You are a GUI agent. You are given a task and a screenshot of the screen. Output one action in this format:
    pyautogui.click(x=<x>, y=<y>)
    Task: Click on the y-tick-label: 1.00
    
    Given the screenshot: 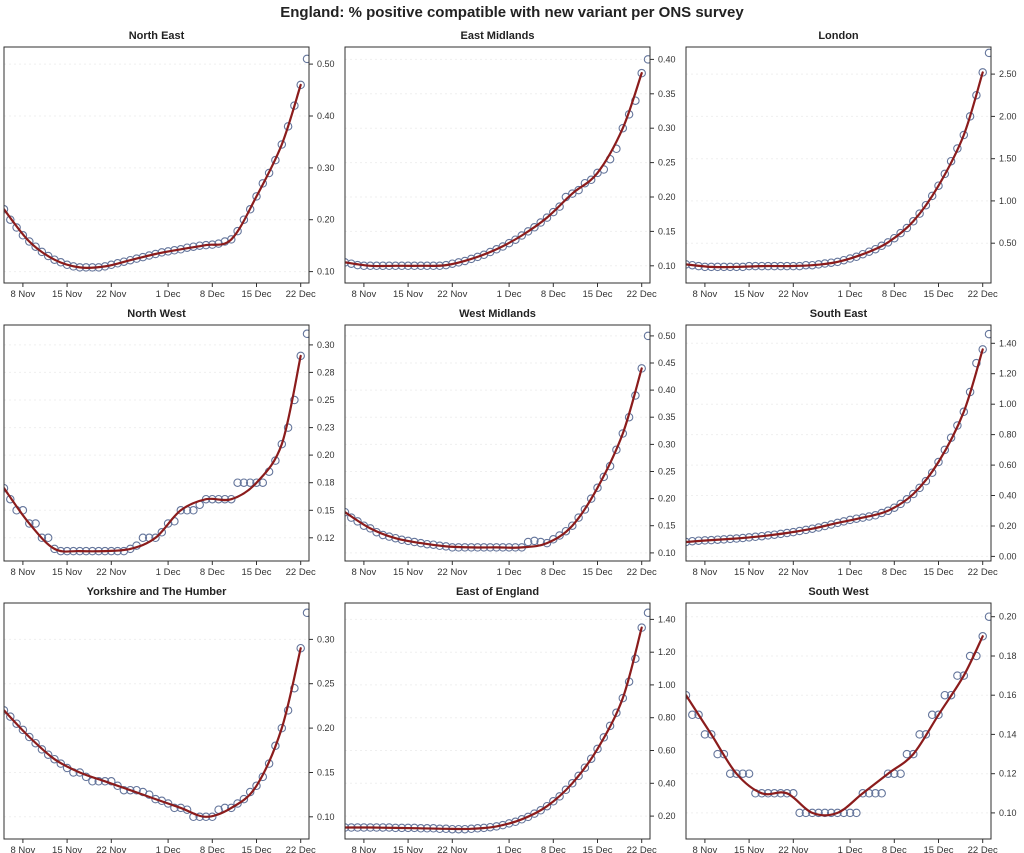 What is the action you would take?
    pyautogui.click(x=667, y=685)
    